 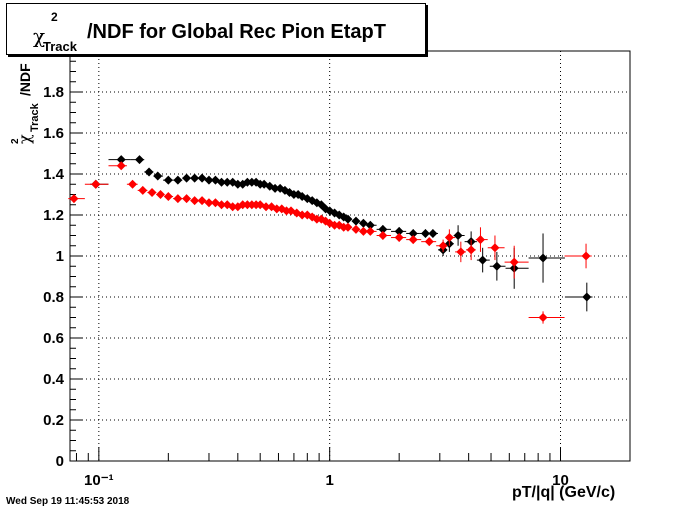 What do you see at coordinates (236, 32) in the screenshot?
I see `title-text: /NDF for Global Rec Pion EtapT` at bounding box center [236, 32].